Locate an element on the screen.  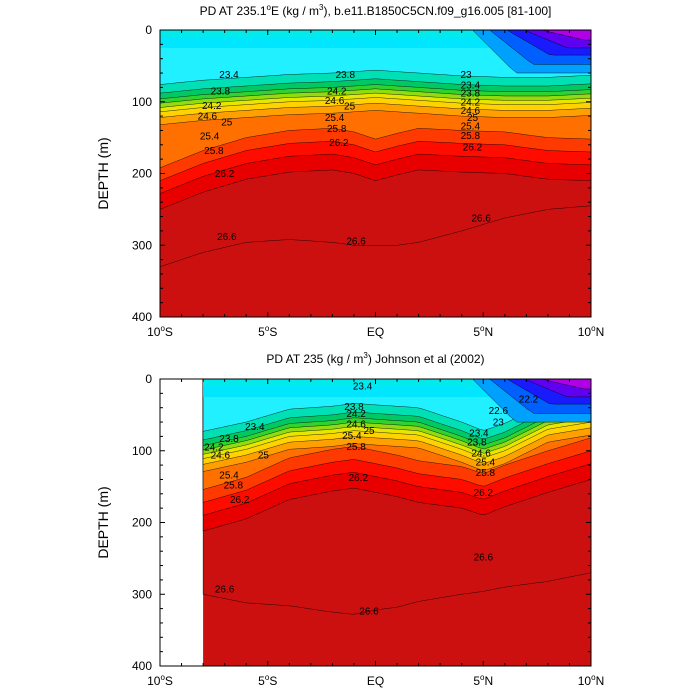
chart-title: PD AT 235 (kg / m3) Johnson et al (2002) is located at coordinates (375, 358).